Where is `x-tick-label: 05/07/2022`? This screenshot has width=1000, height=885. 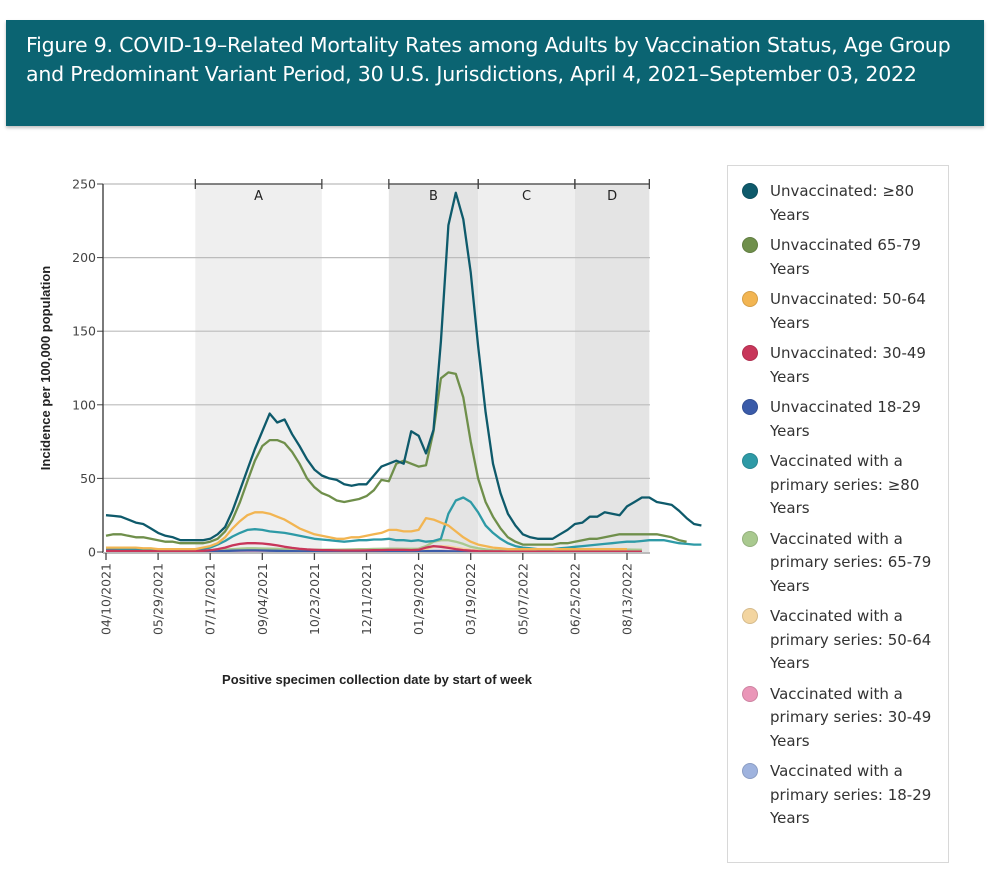
x-tick-label: 05/07/2022 is located at coordinates (522, 599).